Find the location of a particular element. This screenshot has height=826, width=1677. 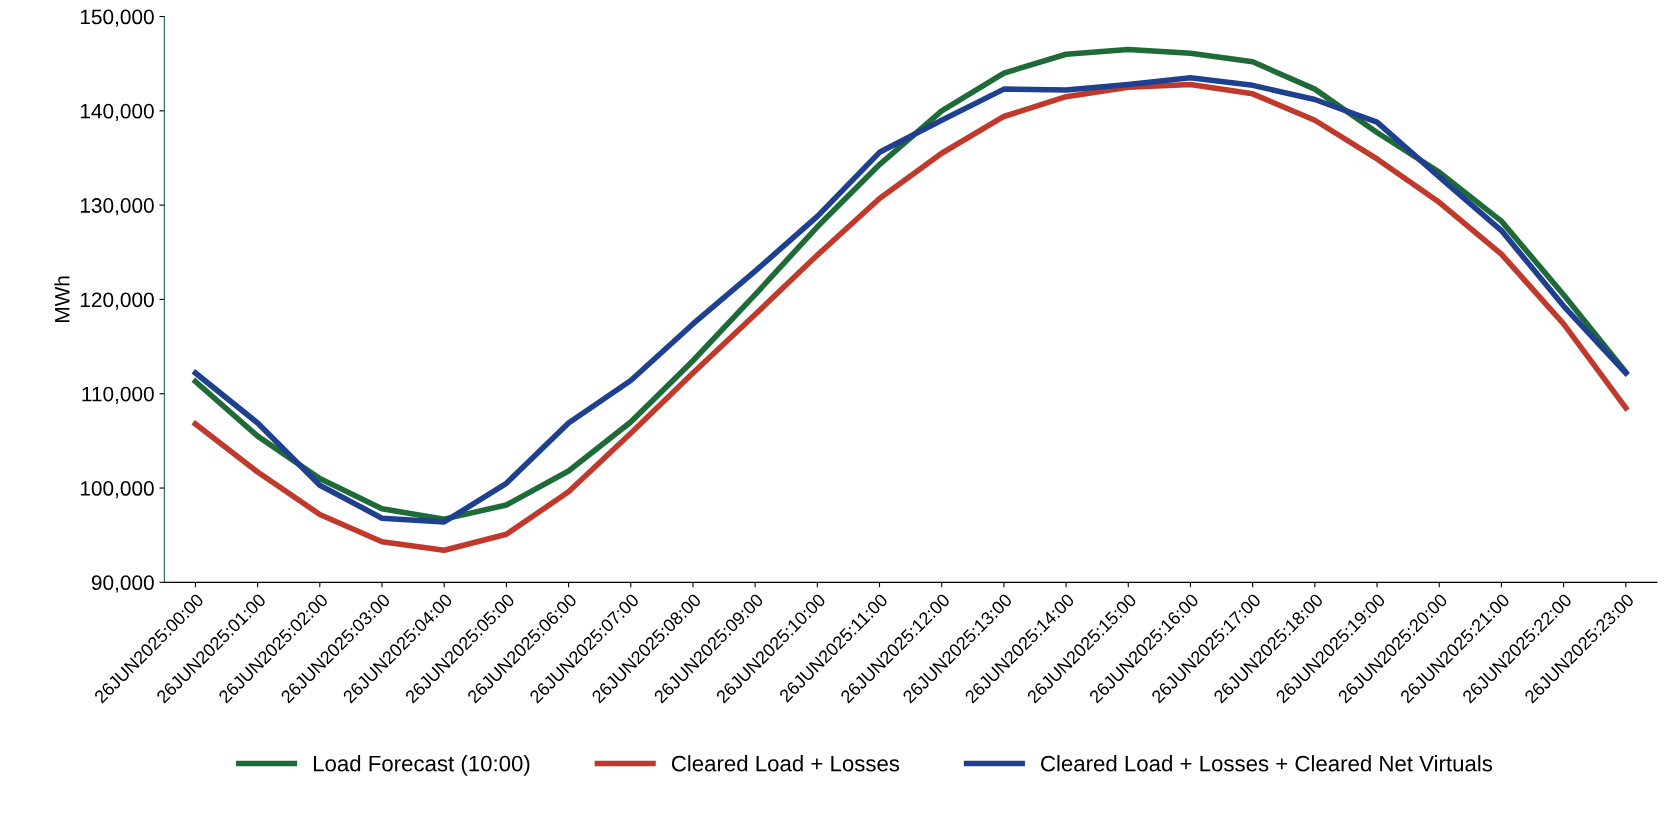

y-tick-label: 100,000 is located at coordinates (117, 490).